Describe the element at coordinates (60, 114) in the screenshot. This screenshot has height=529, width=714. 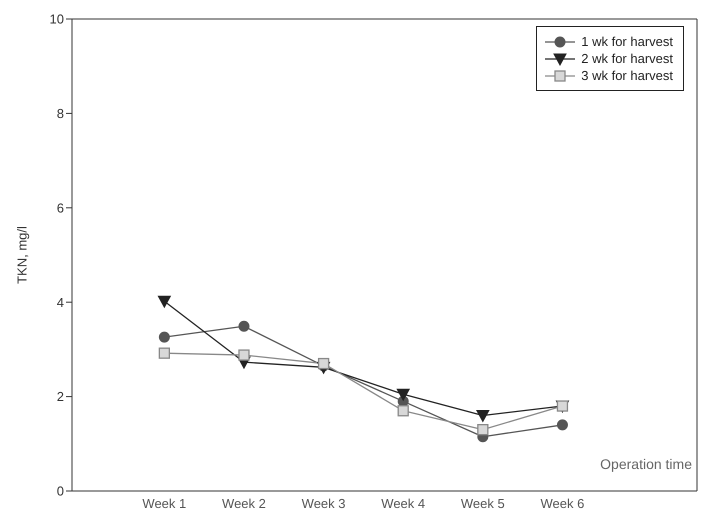
I see `y-tick-label: 8` at that location.